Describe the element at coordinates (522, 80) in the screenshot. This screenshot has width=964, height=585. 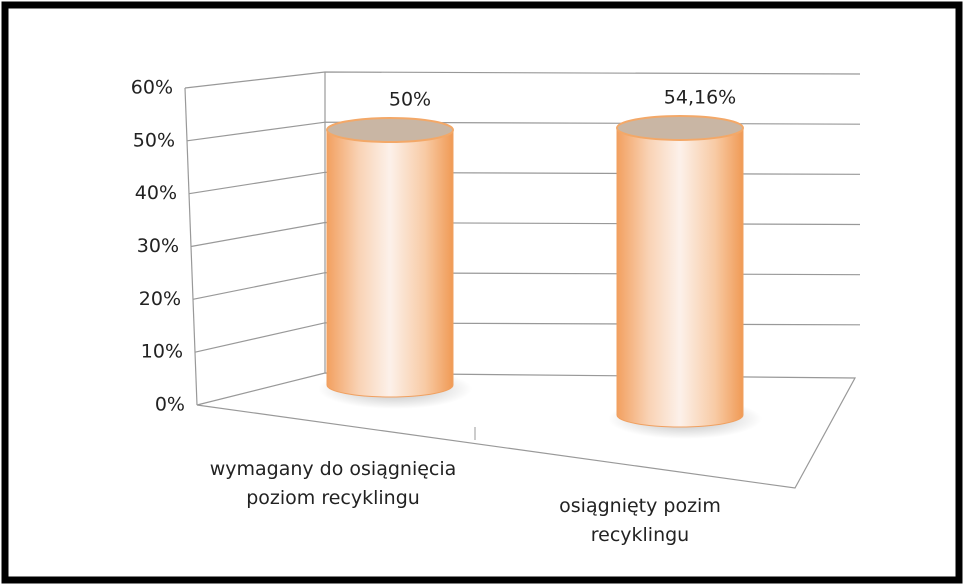
I see `grid-line` at that location.